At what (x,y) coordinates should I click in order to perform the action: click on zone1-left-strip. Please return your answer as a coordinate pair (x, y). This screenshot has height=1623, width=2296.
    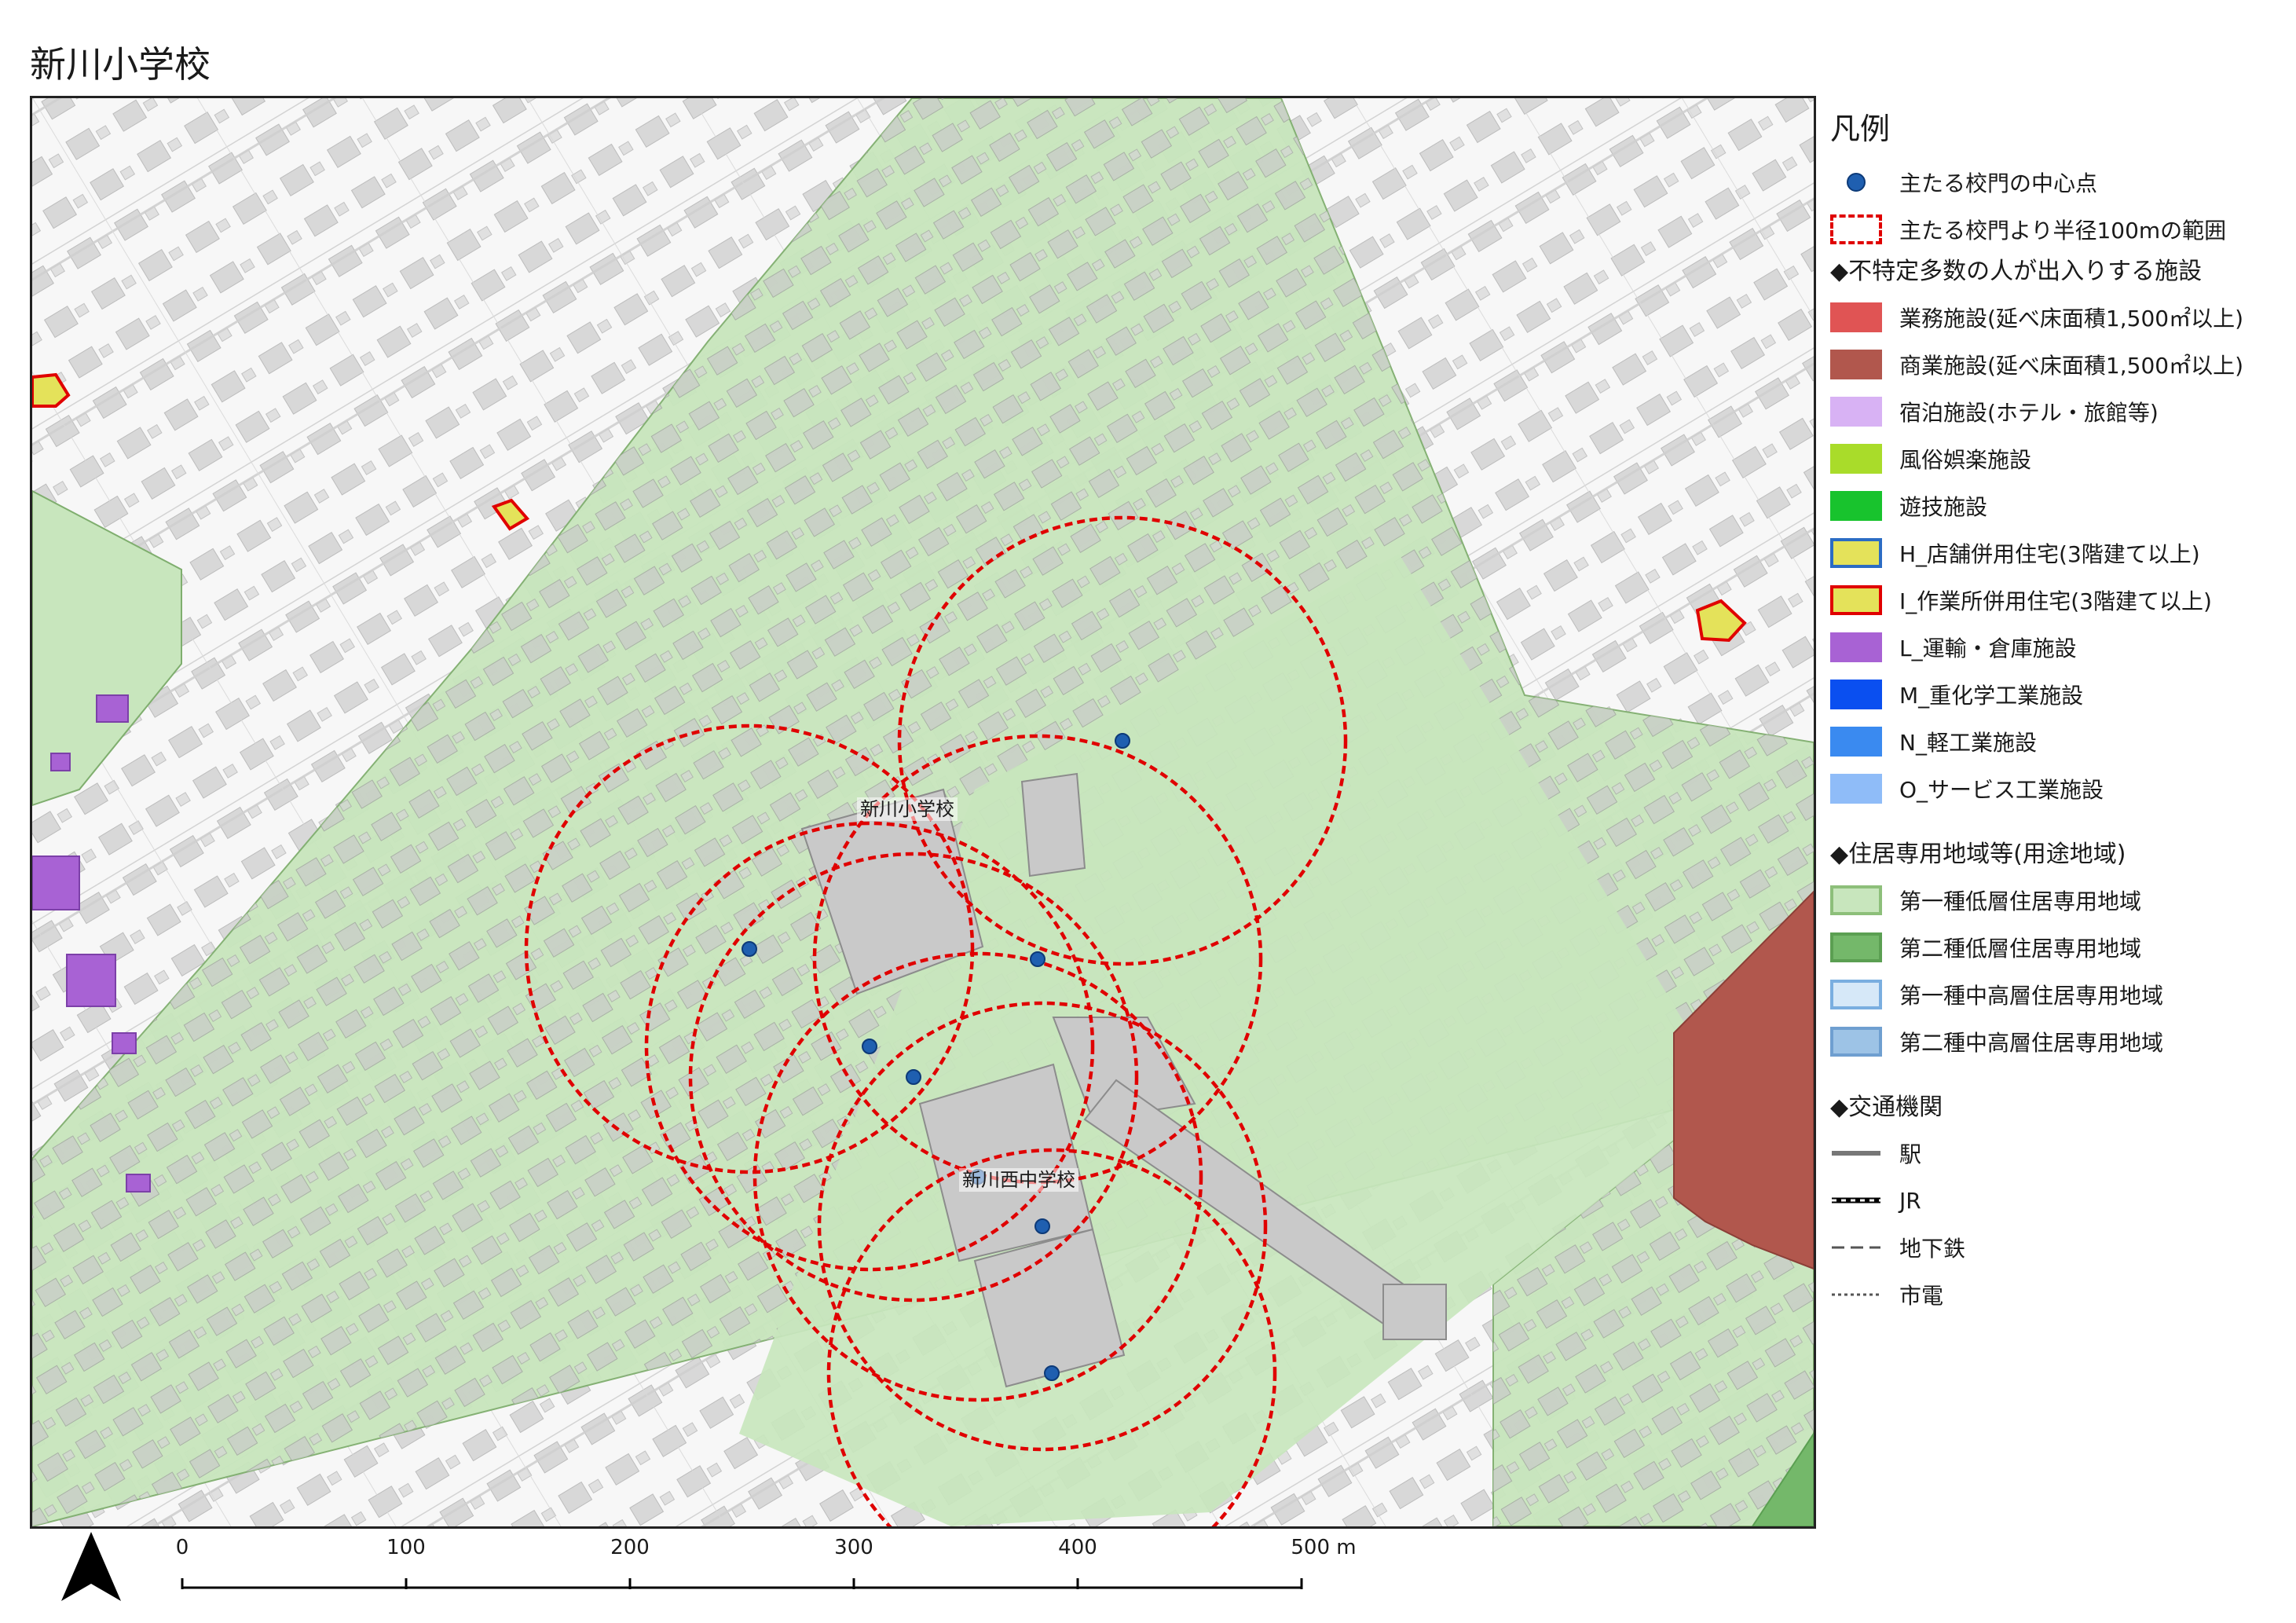
    Looking at the image, I should click on (107, 648).